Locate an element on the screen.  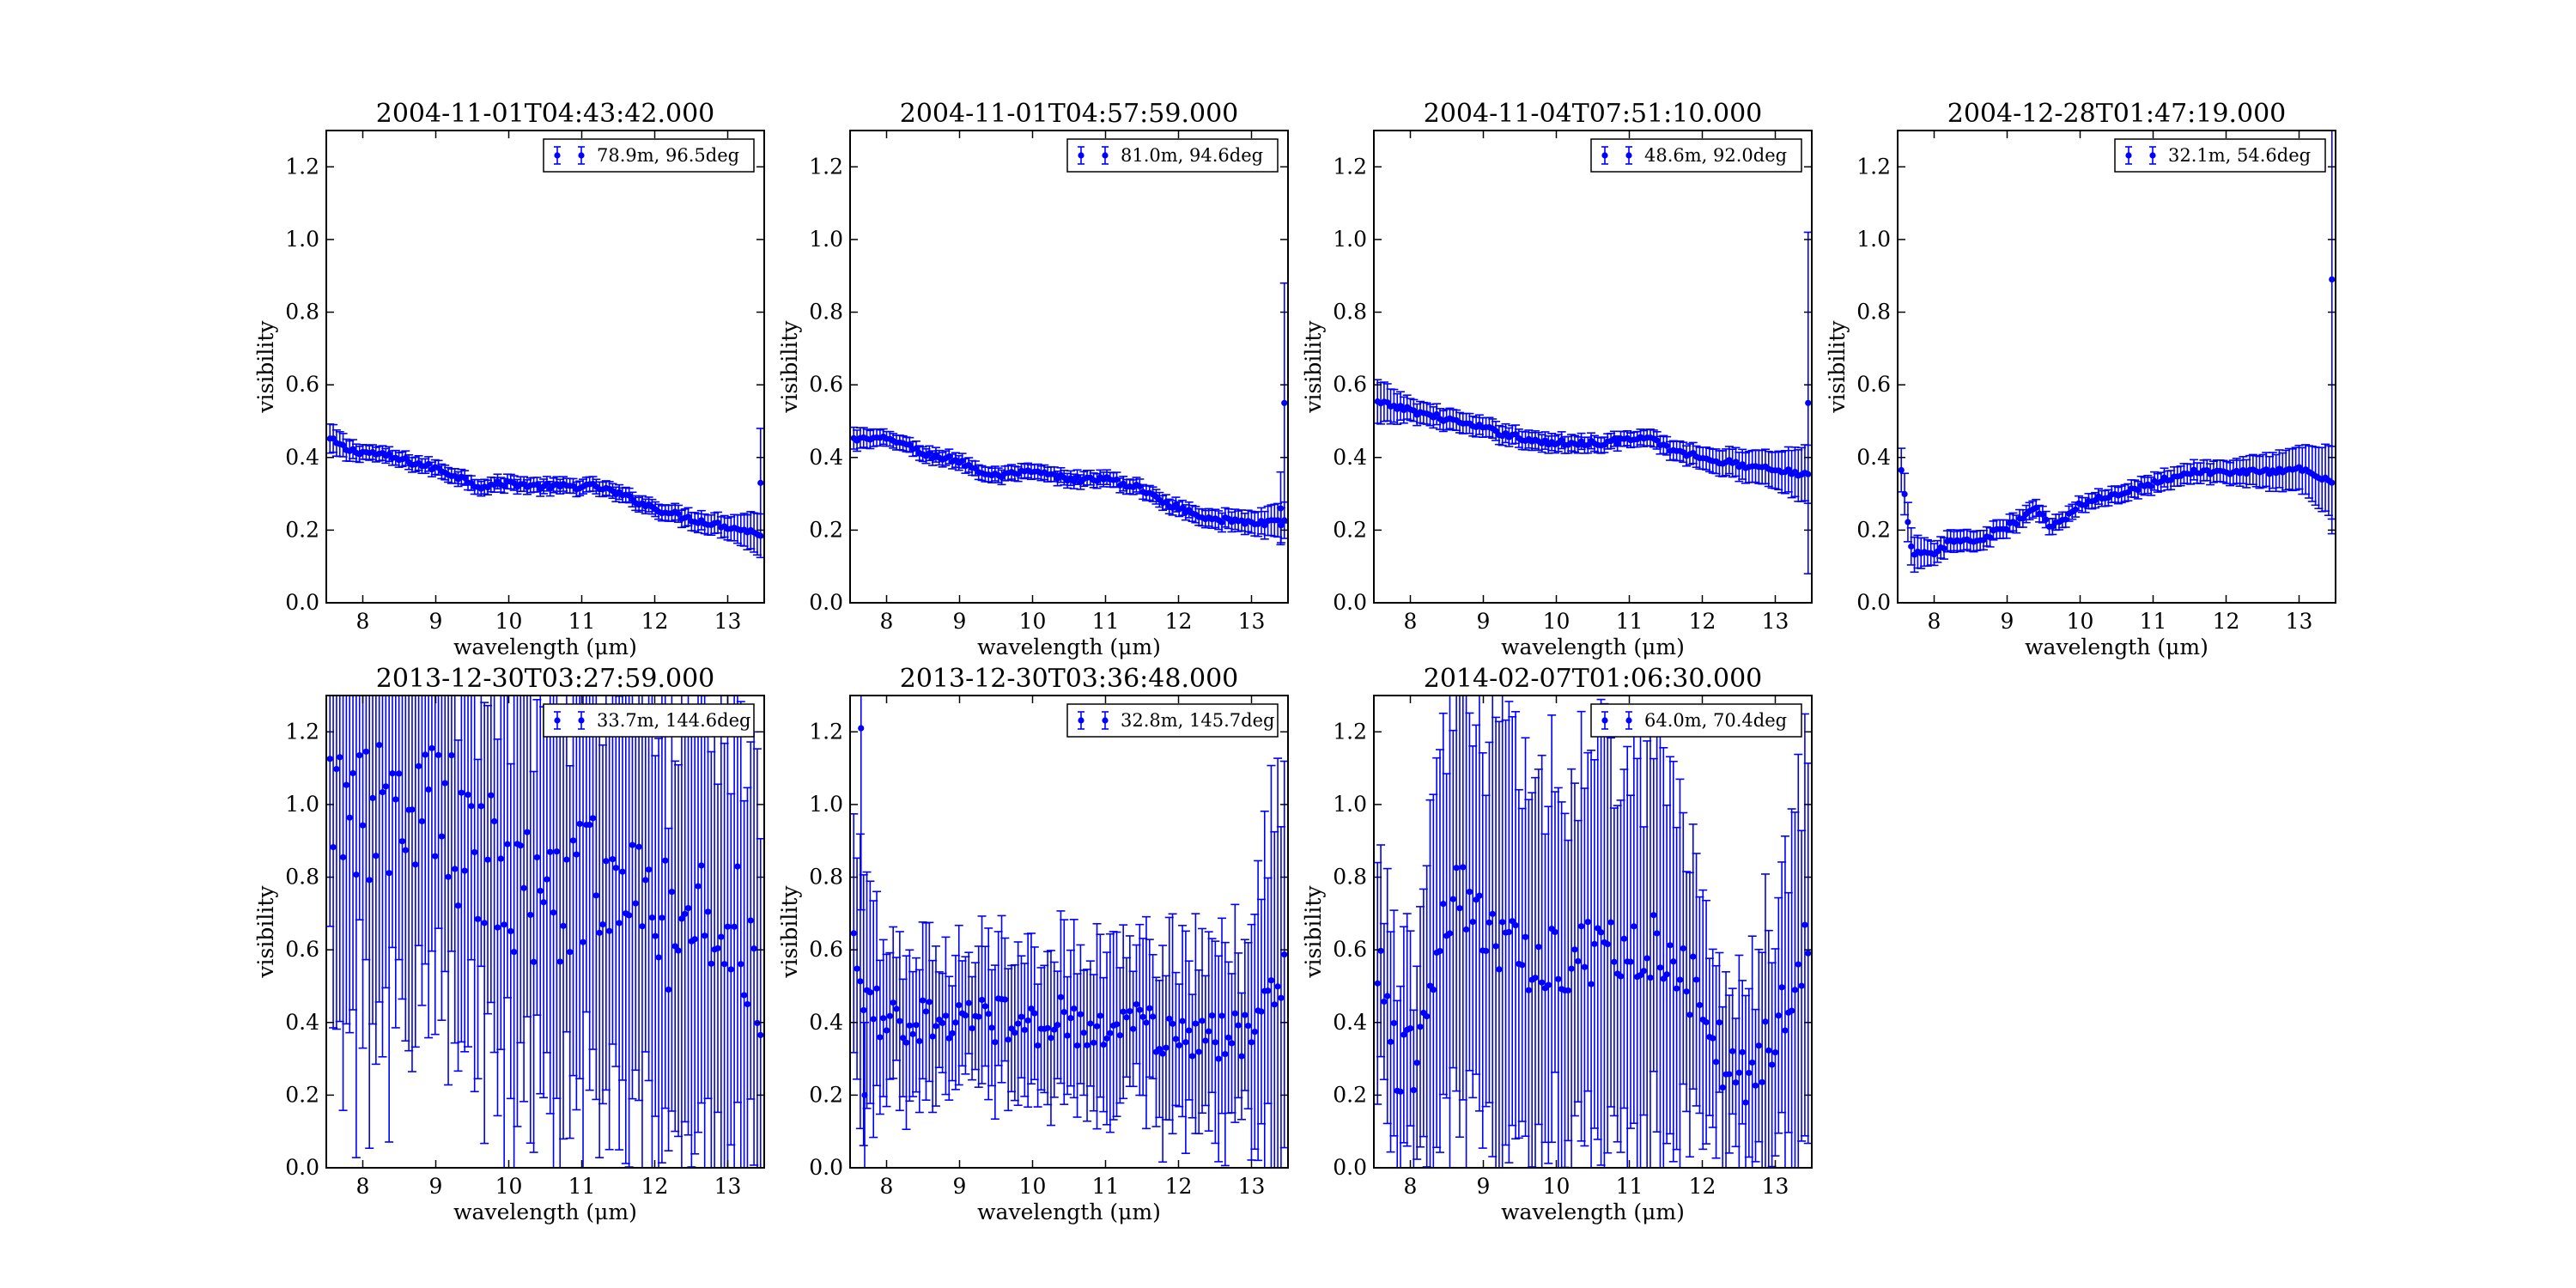
legend-label: 48.6m, 92.0deg is located at coordinates (1715, 155).